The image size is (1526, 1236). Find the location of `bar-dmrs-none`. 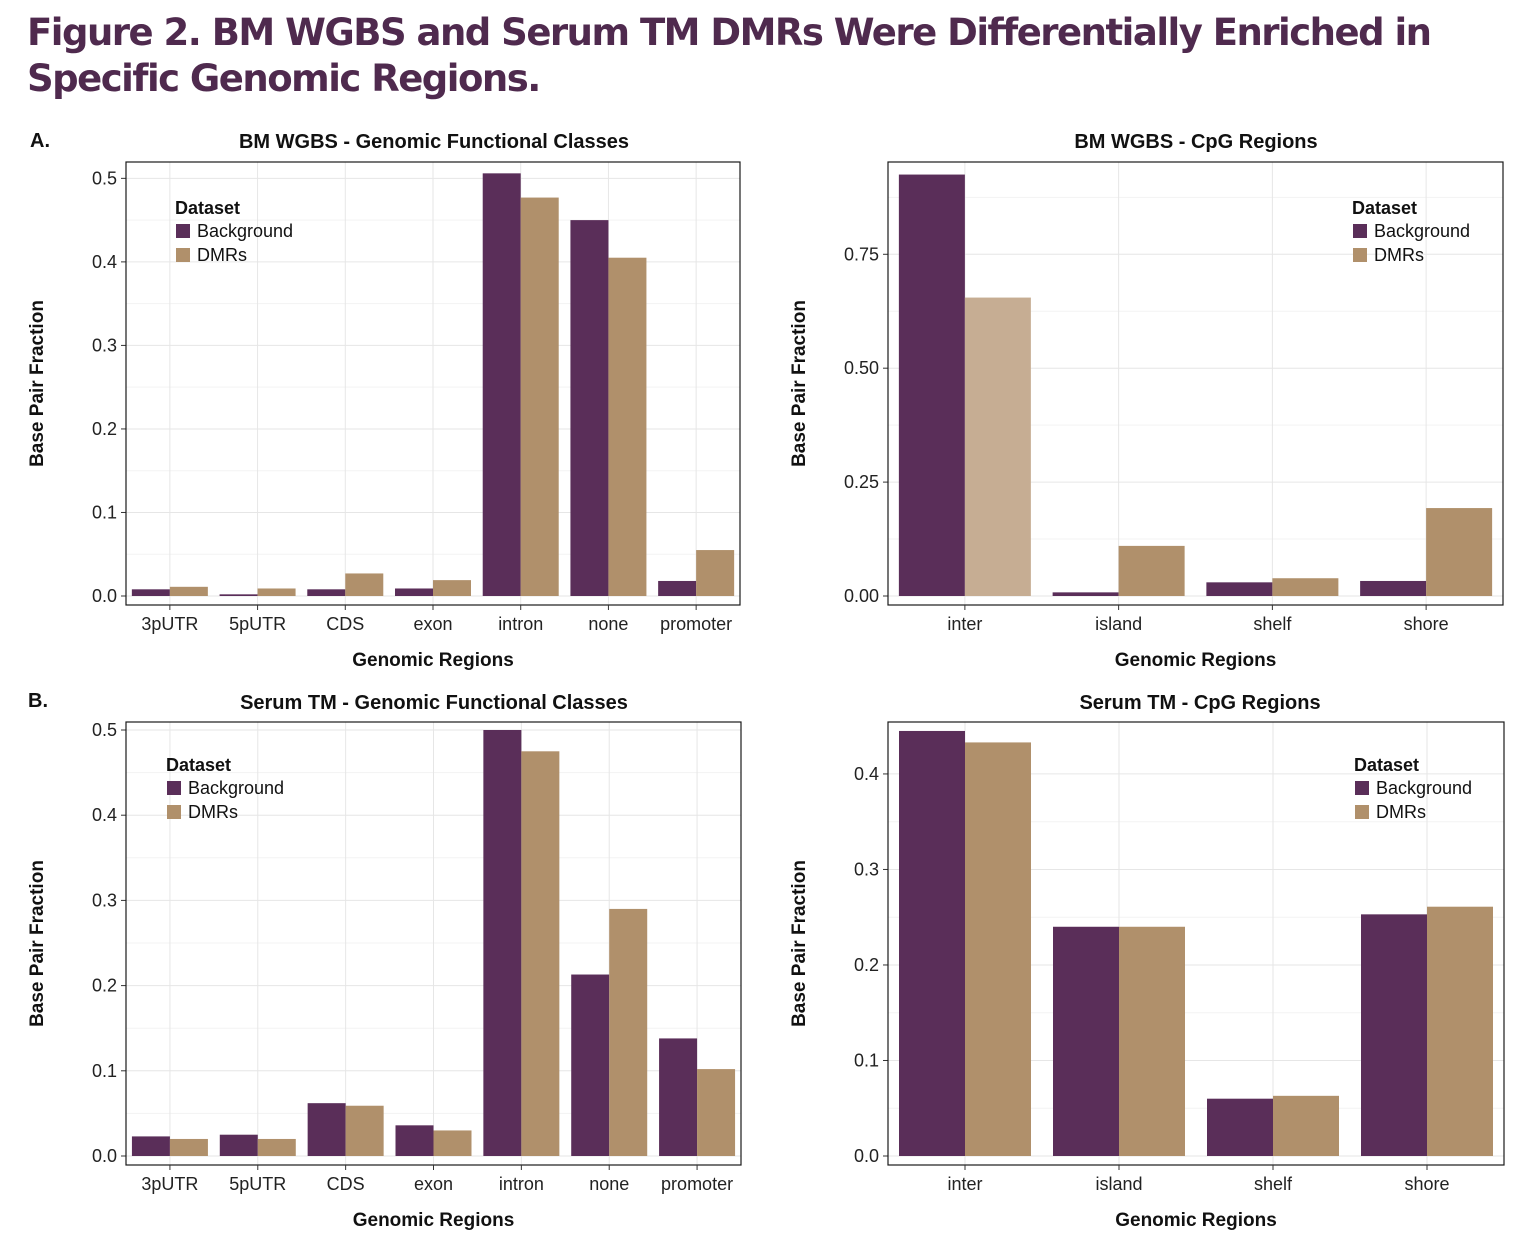

bar-dmrs-none is located at coordinates (627, 426).